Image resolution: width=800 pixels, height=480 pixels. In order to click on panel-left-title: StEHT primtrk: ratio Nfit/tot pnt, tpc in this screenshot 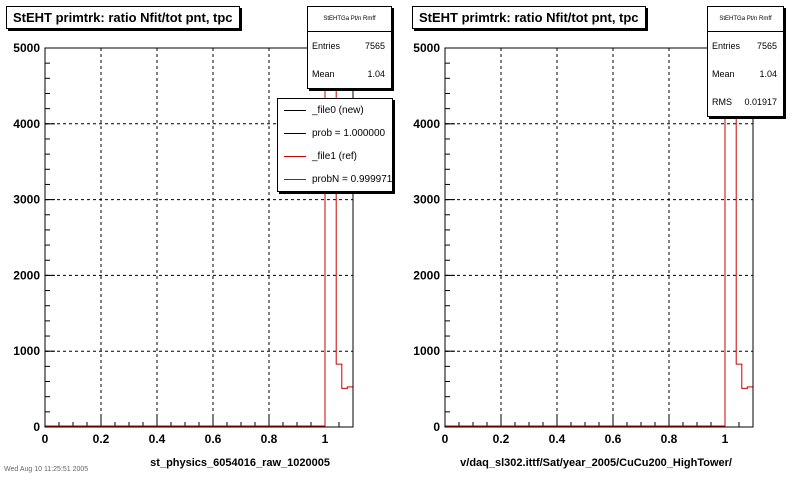, I will do `click(123, 17)`.